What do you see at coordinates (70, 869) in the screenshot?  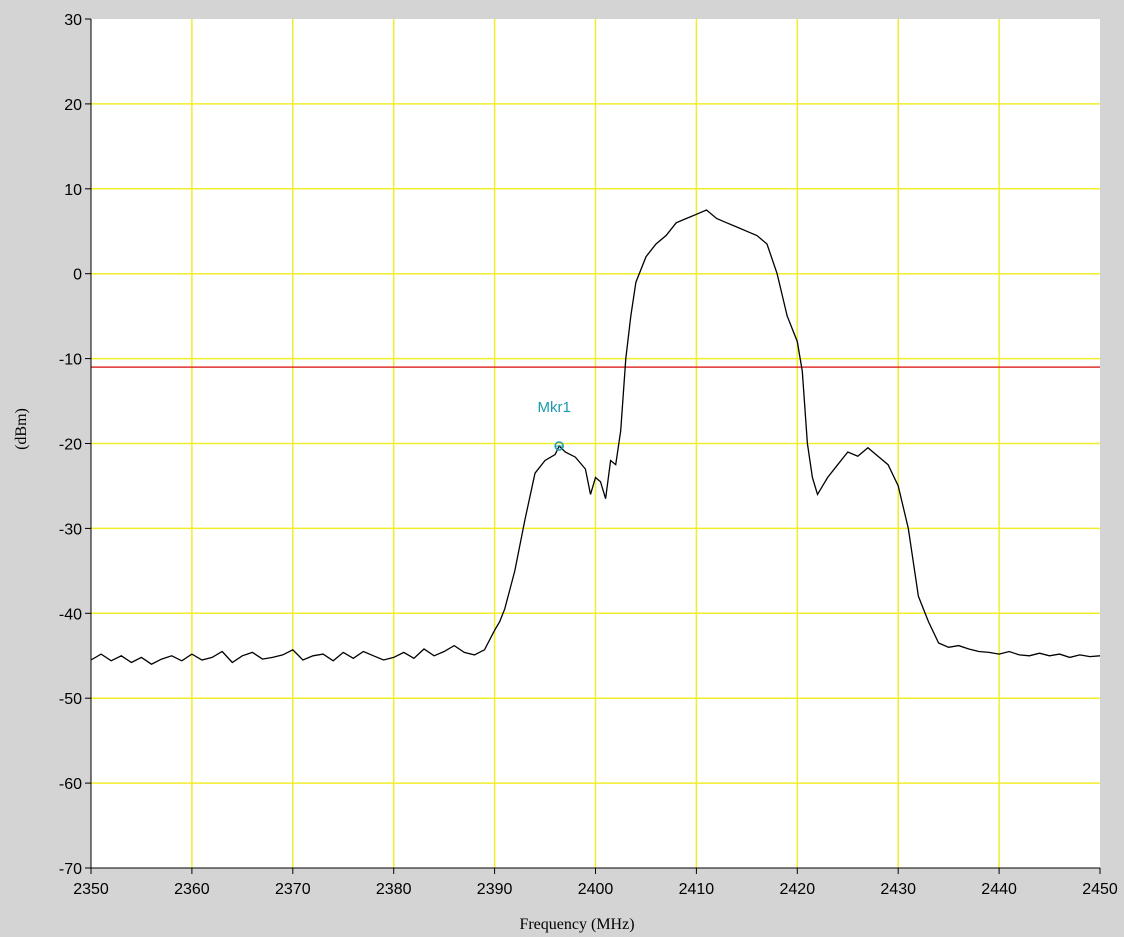 I see `y-tick-label: -70` at bounding box center [70, 869].